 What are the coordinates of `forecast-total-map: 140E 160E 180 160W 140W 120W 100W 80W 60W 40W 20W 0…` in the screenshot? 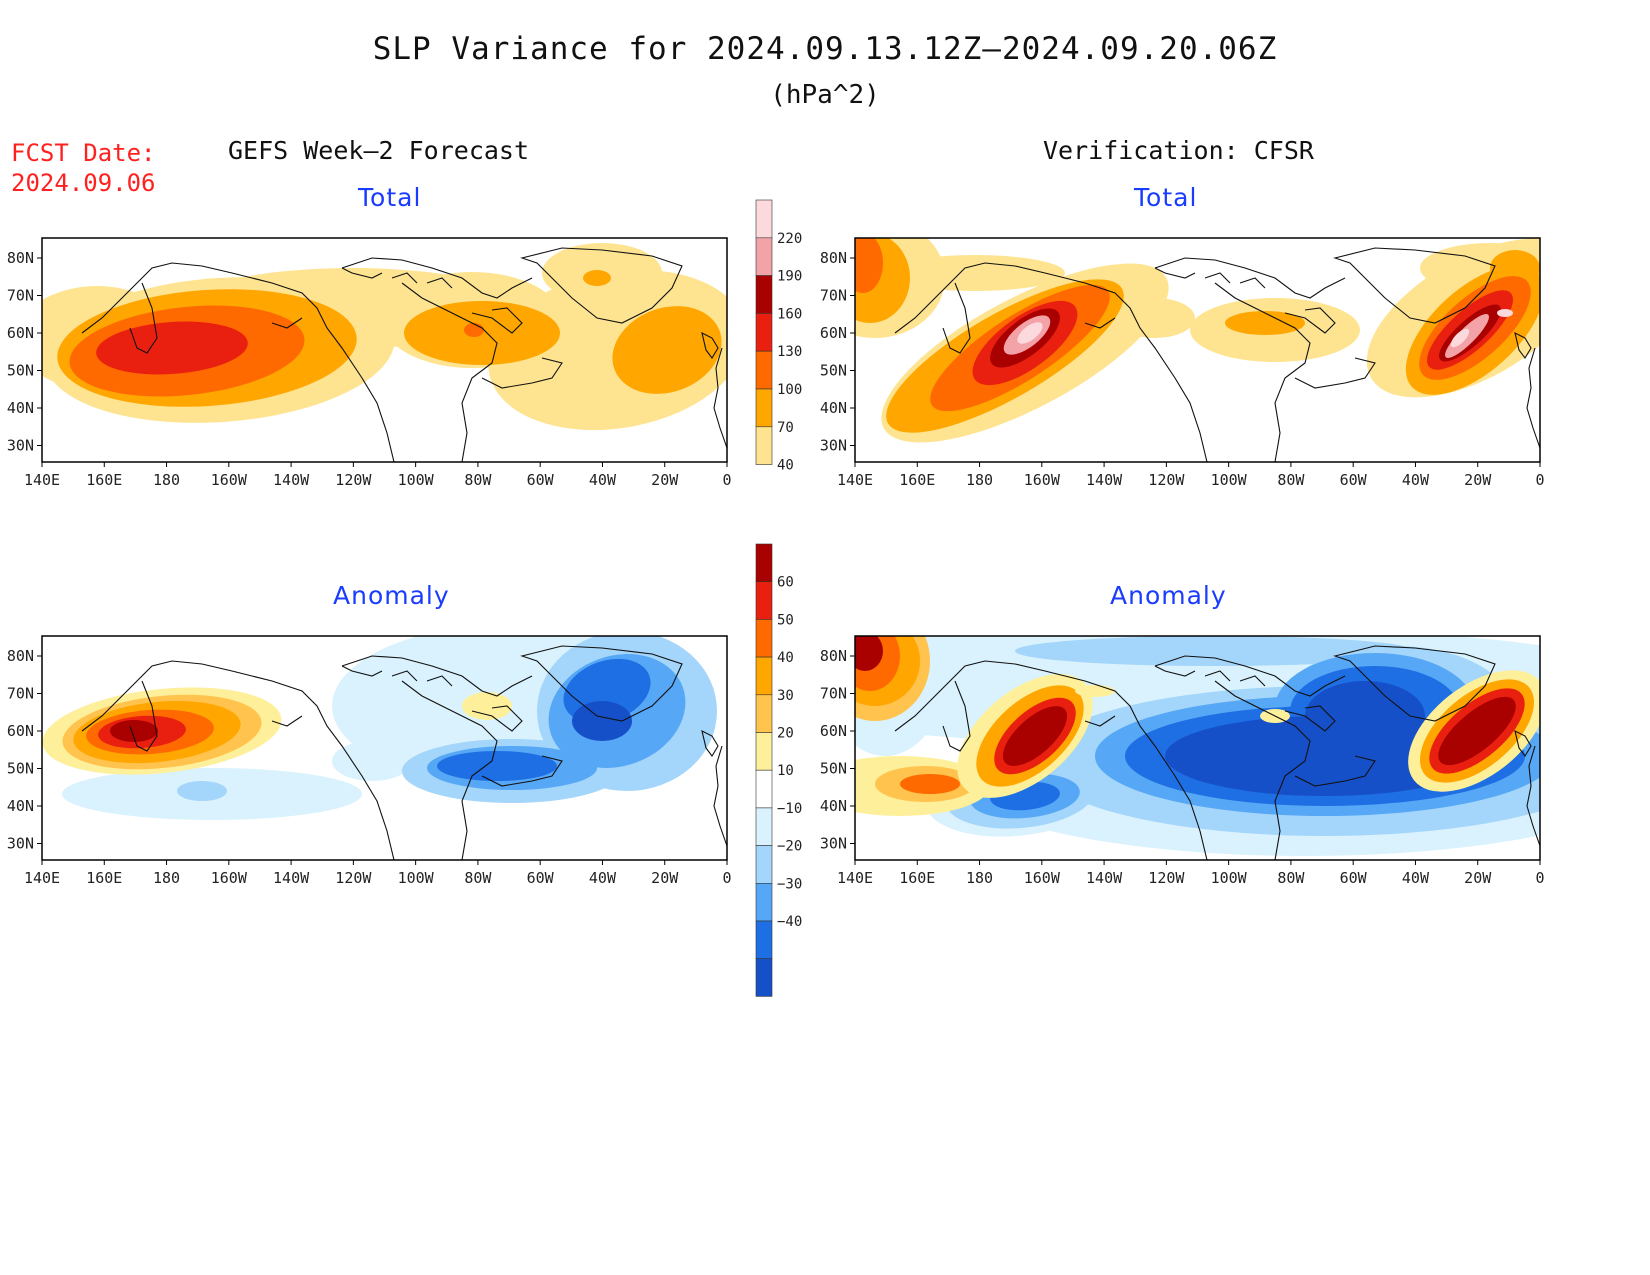 It's located at (369, 363).